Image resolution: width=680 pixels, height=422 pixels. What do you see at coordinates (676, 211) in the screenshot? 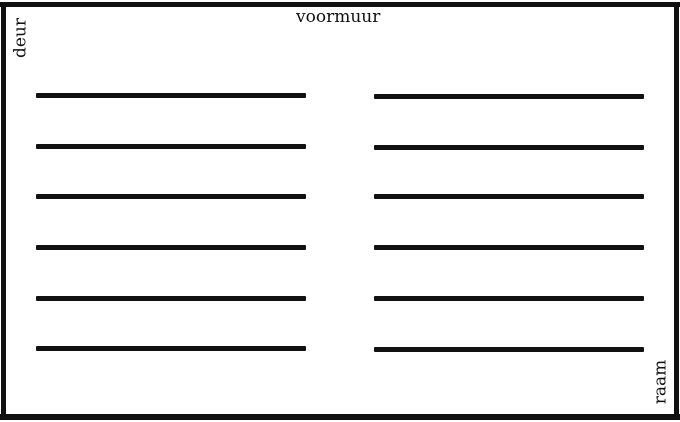
I see `right-wall` at bounding box center [676, 211].